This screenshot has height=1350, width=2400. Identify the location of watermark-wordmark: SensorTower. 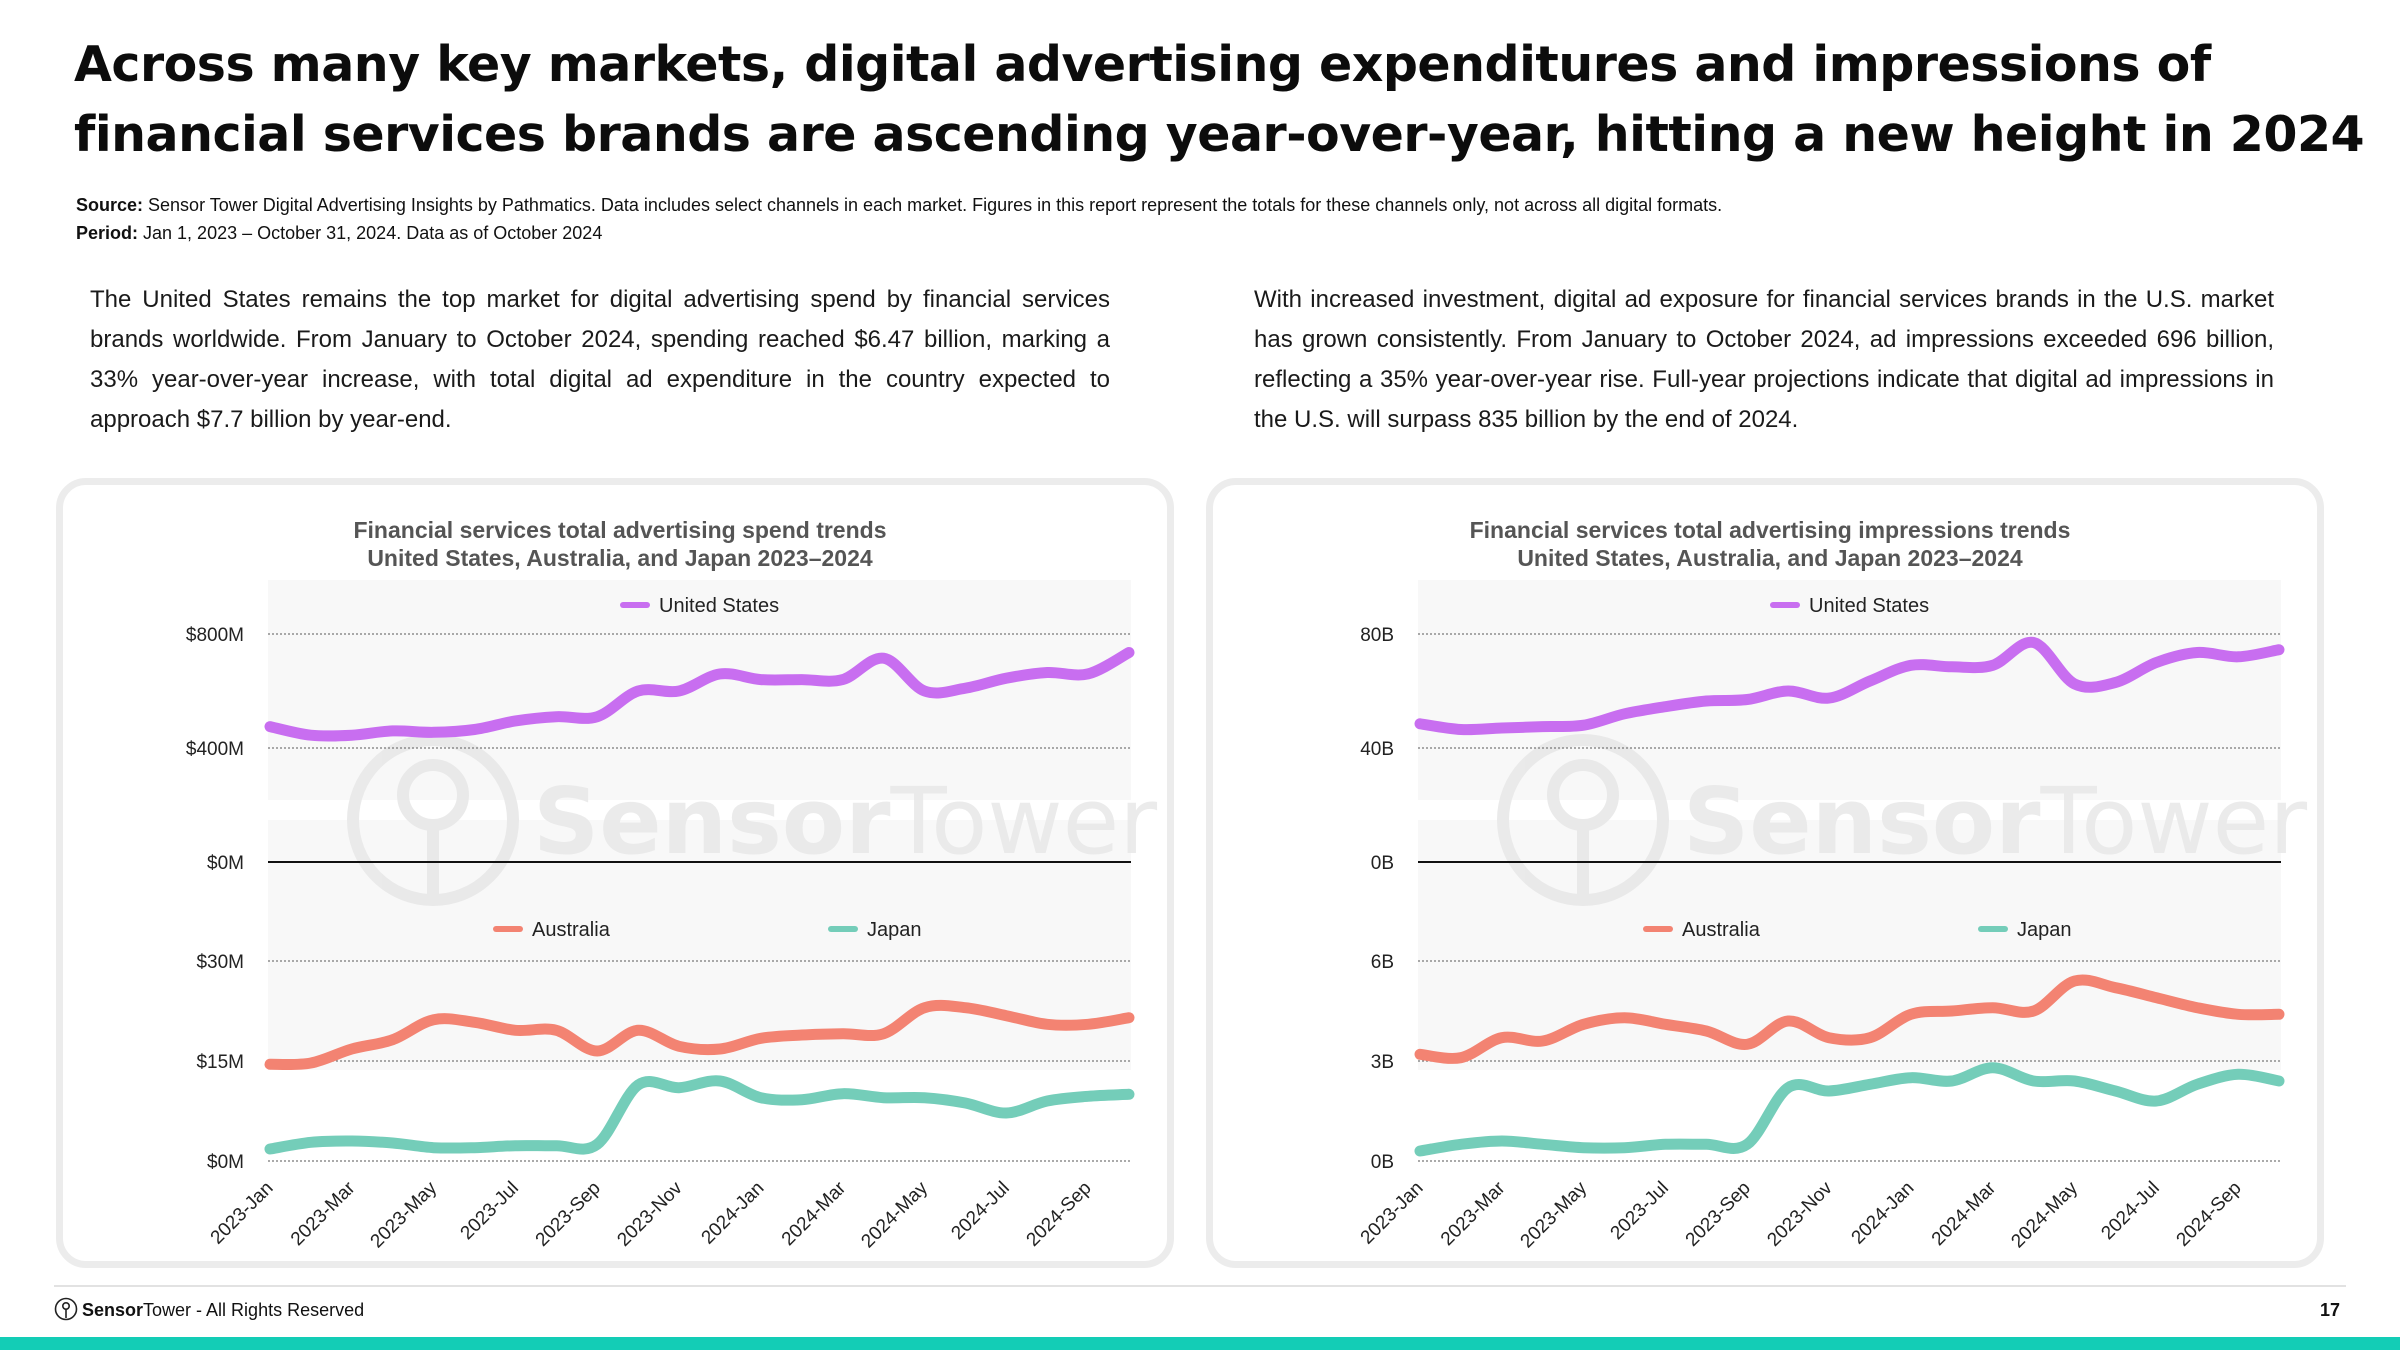
(845, 821).